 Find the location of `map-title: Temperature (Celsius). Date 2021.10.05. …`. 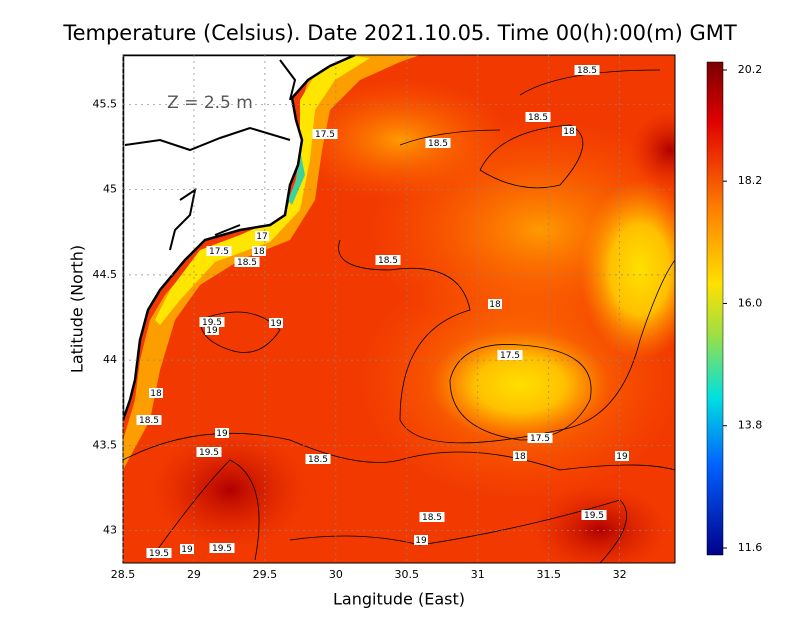

map-title: Temperature (Celsius). Date 2021.10.05. … is located at coordinates (399, 33).